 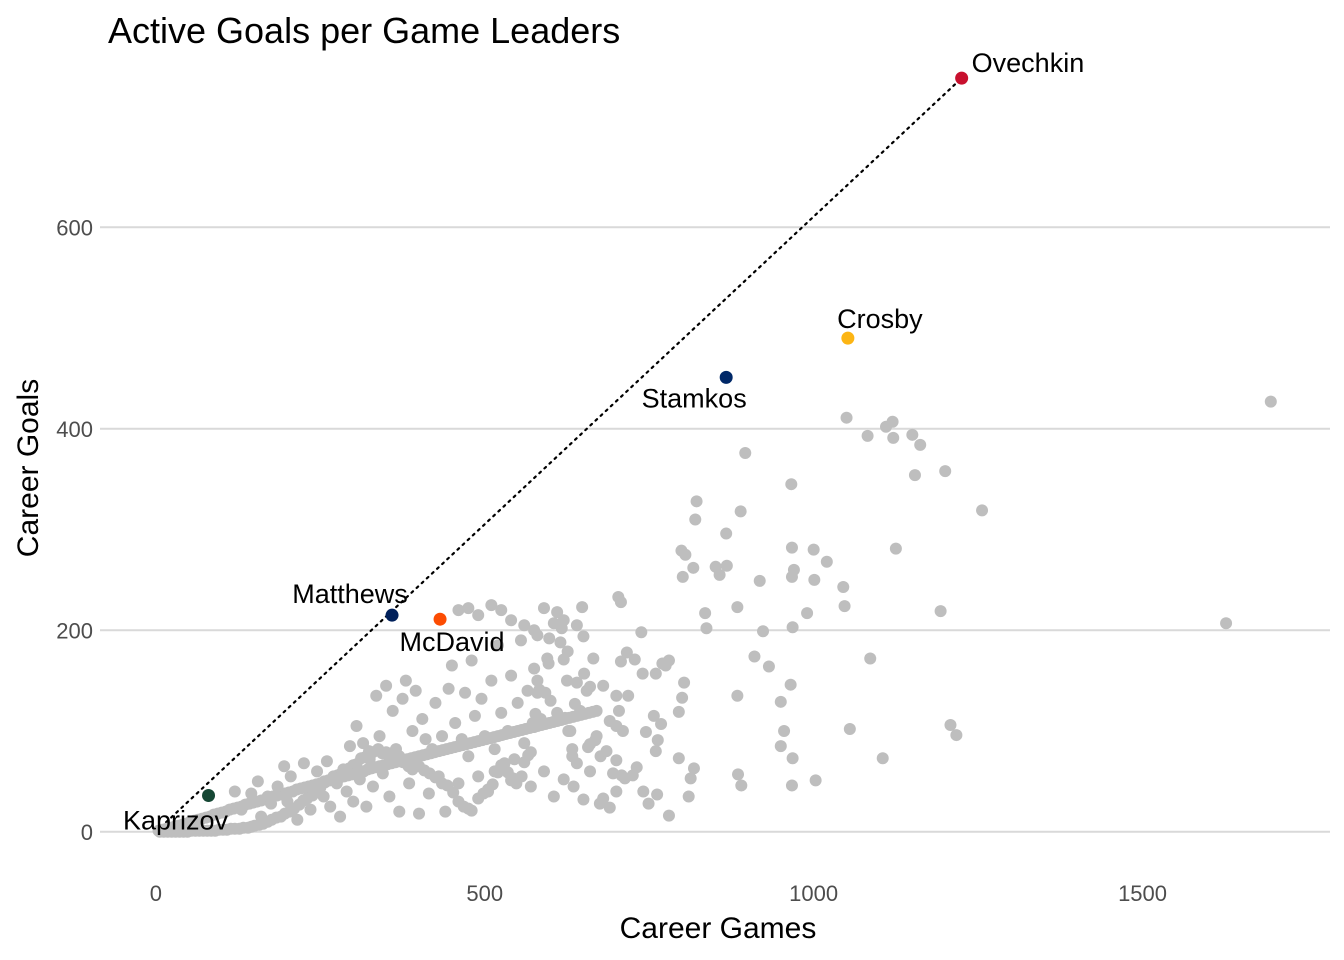 I want to click on x-tick-label: 500, so click(x=484, y=893).